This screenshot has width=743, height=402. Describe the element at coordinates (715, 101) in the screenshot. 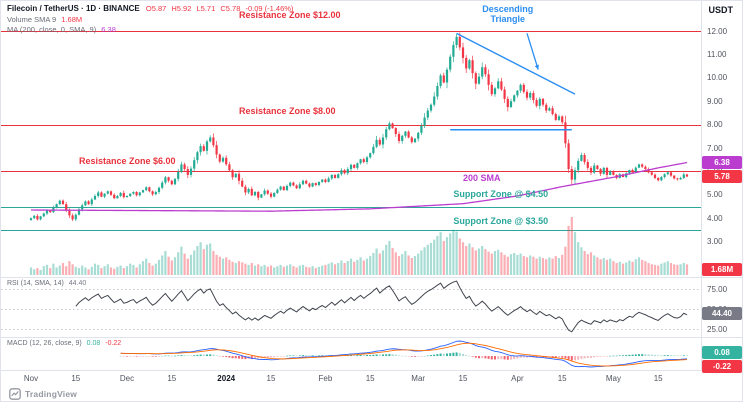

I see `price-axis-label: 9.00` at that location.